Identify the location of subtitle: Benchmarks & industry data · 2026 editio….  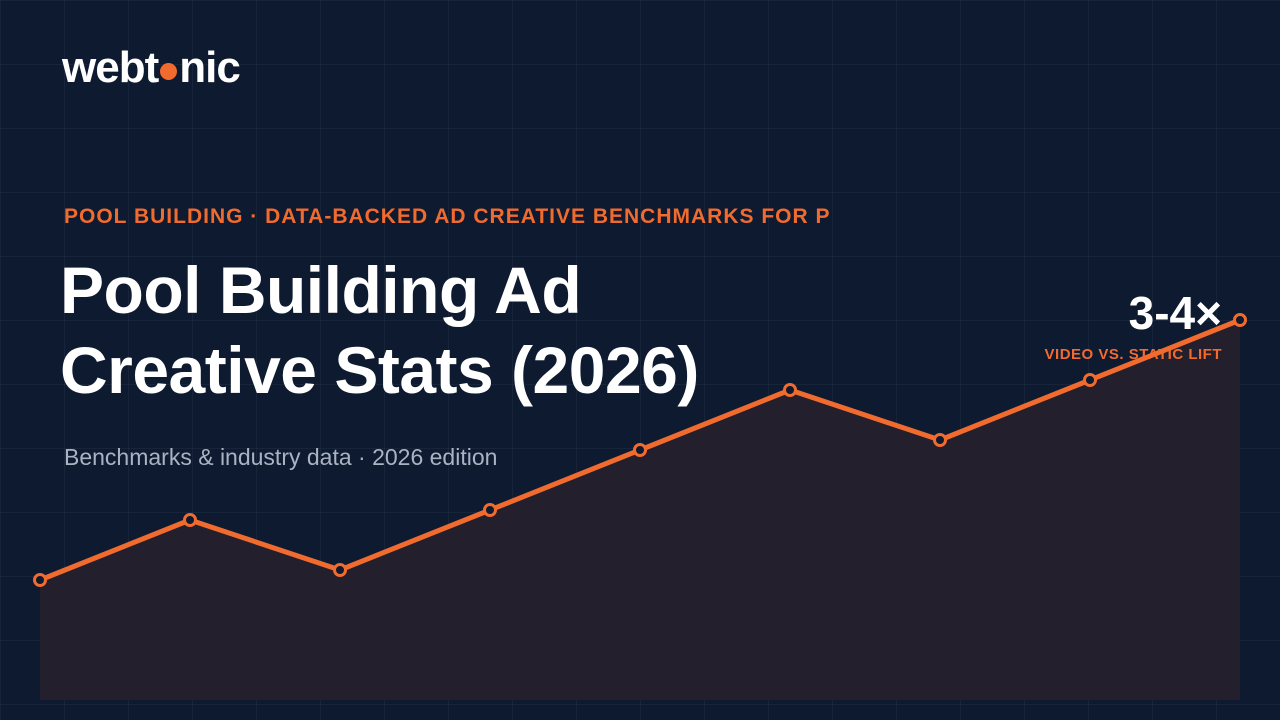
(281, 457).